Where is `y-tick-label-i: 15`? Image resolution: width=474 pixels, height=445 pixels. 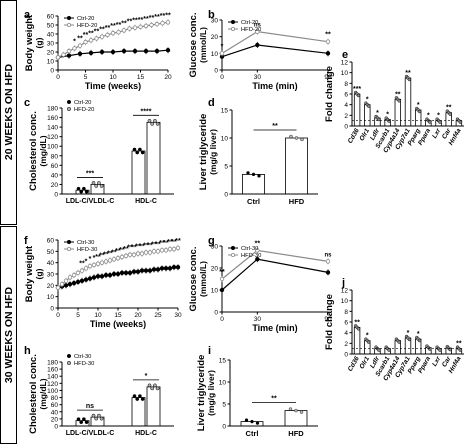
y-tick-label-i: 15 is located at coordinates (223, 361).